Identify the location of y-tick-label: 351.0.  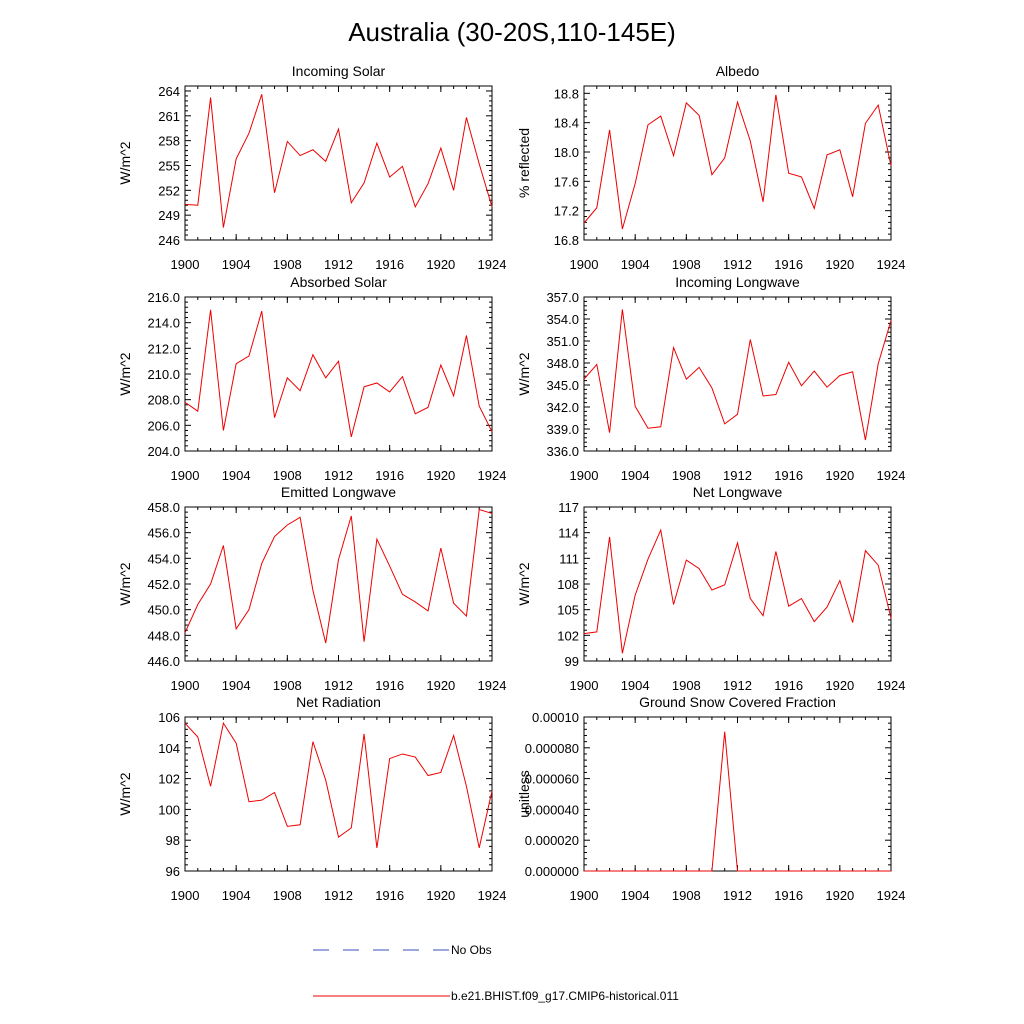
(562, 341).